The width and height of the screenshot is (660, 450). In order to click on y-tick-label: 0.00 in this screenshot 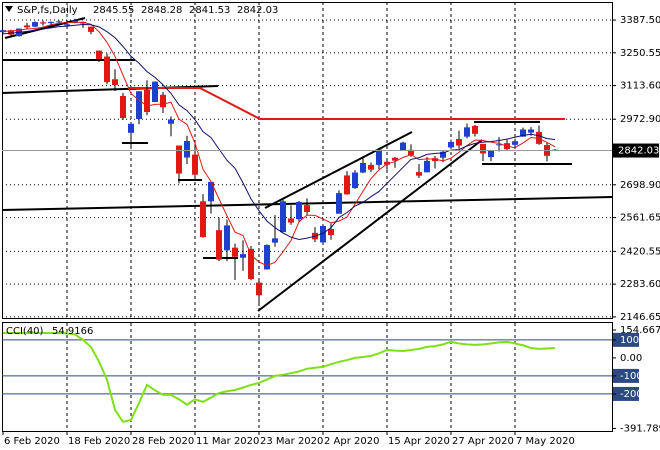, I will do `click(631, 358)`.